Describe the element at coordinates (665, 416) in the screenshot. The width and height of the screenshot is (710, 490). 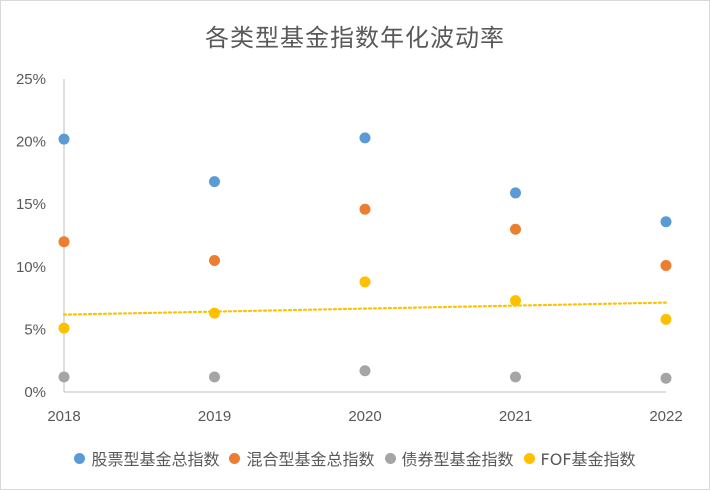
I see `x-tick-label: 2022` at that location.